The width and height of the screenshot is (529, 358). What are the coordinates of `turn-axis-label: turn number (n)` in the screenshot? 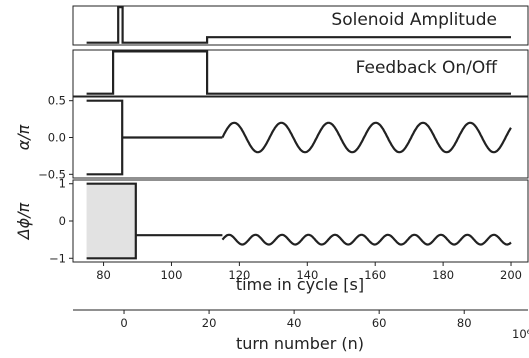 It's located at (300, 343).